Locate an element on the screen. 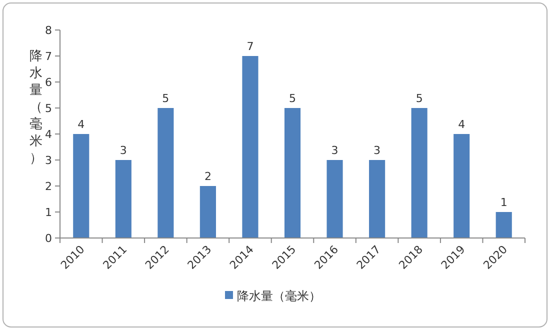  y-tick-label: 4 is located at coordinates (48, 134).